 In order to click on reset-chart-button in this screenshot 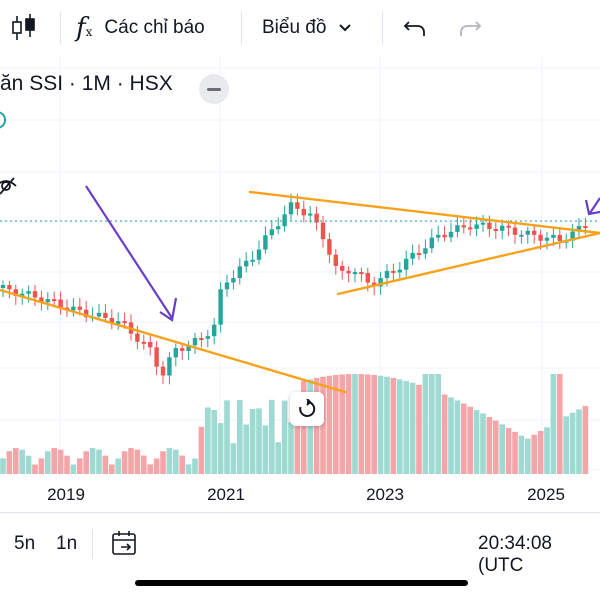, I will do `click(307, 409)`.